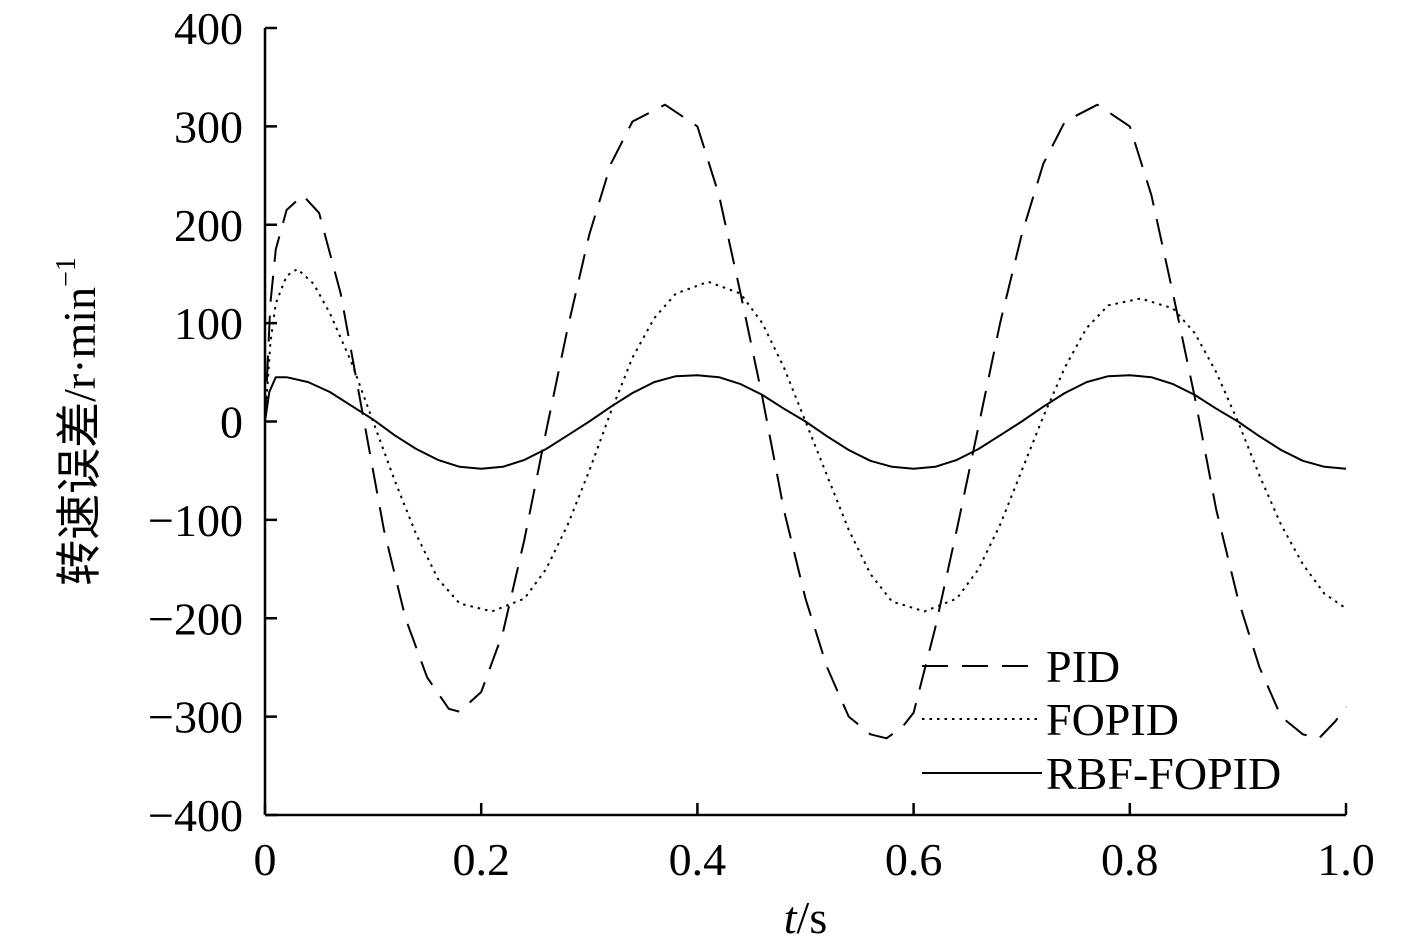  I want to click on y-tick-label: −300, so click(195, 717).